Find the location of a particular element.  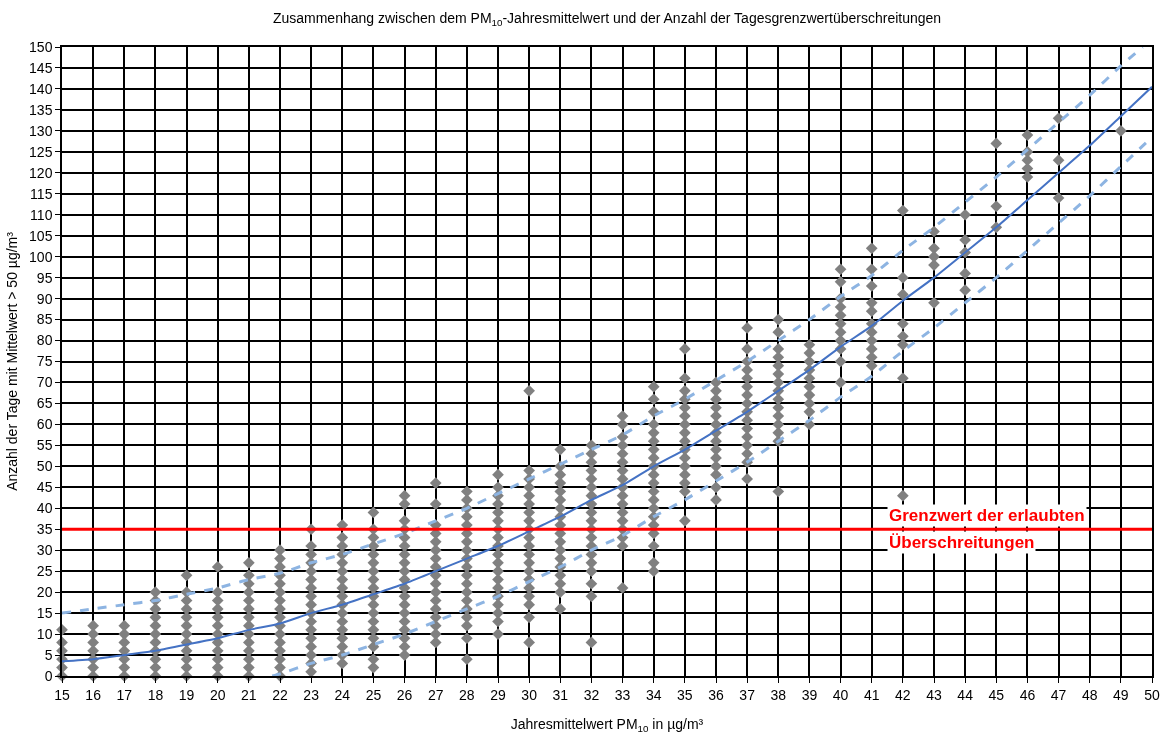

x-tick-label: 30 is located at coordinates (529, 694).